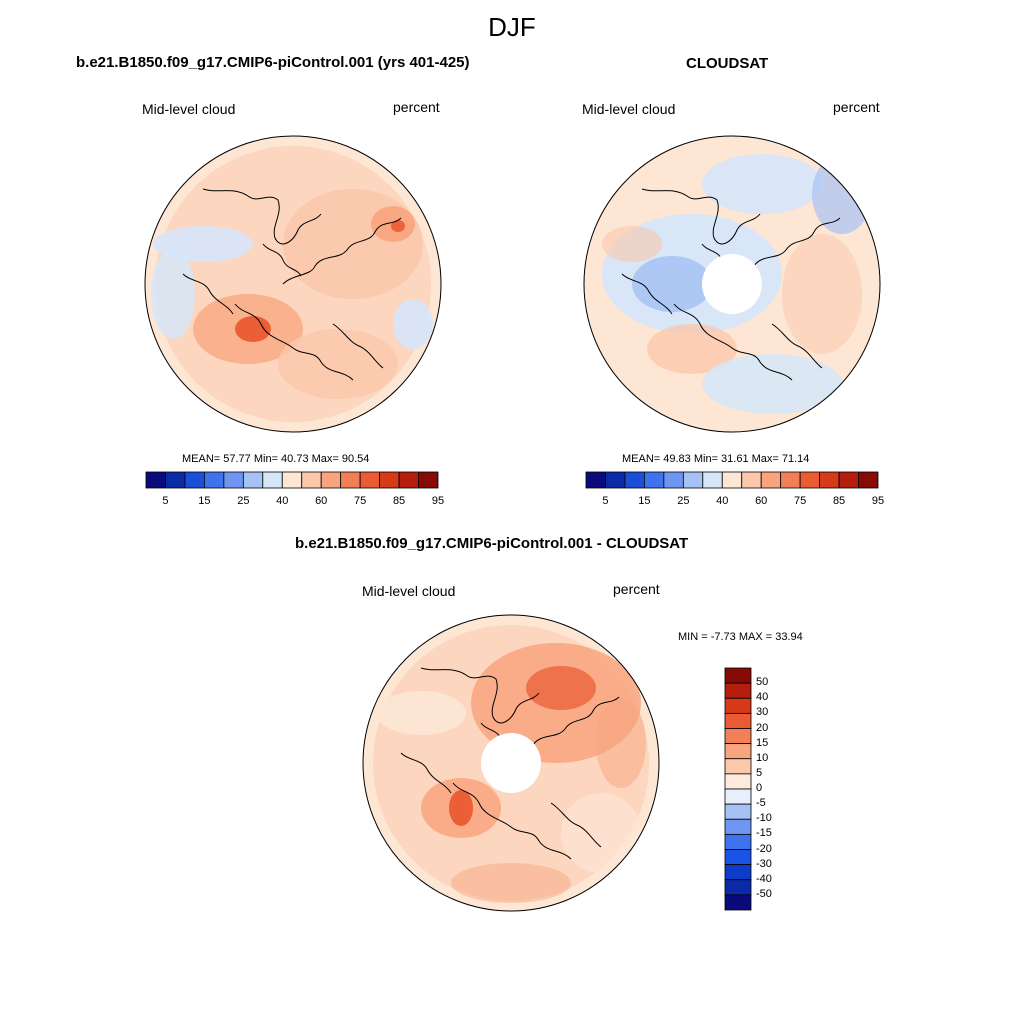  I want to click on panel1-stats: MEAN= 57.77 Min= 40.73 Max= 90.54, so click(276, 459).